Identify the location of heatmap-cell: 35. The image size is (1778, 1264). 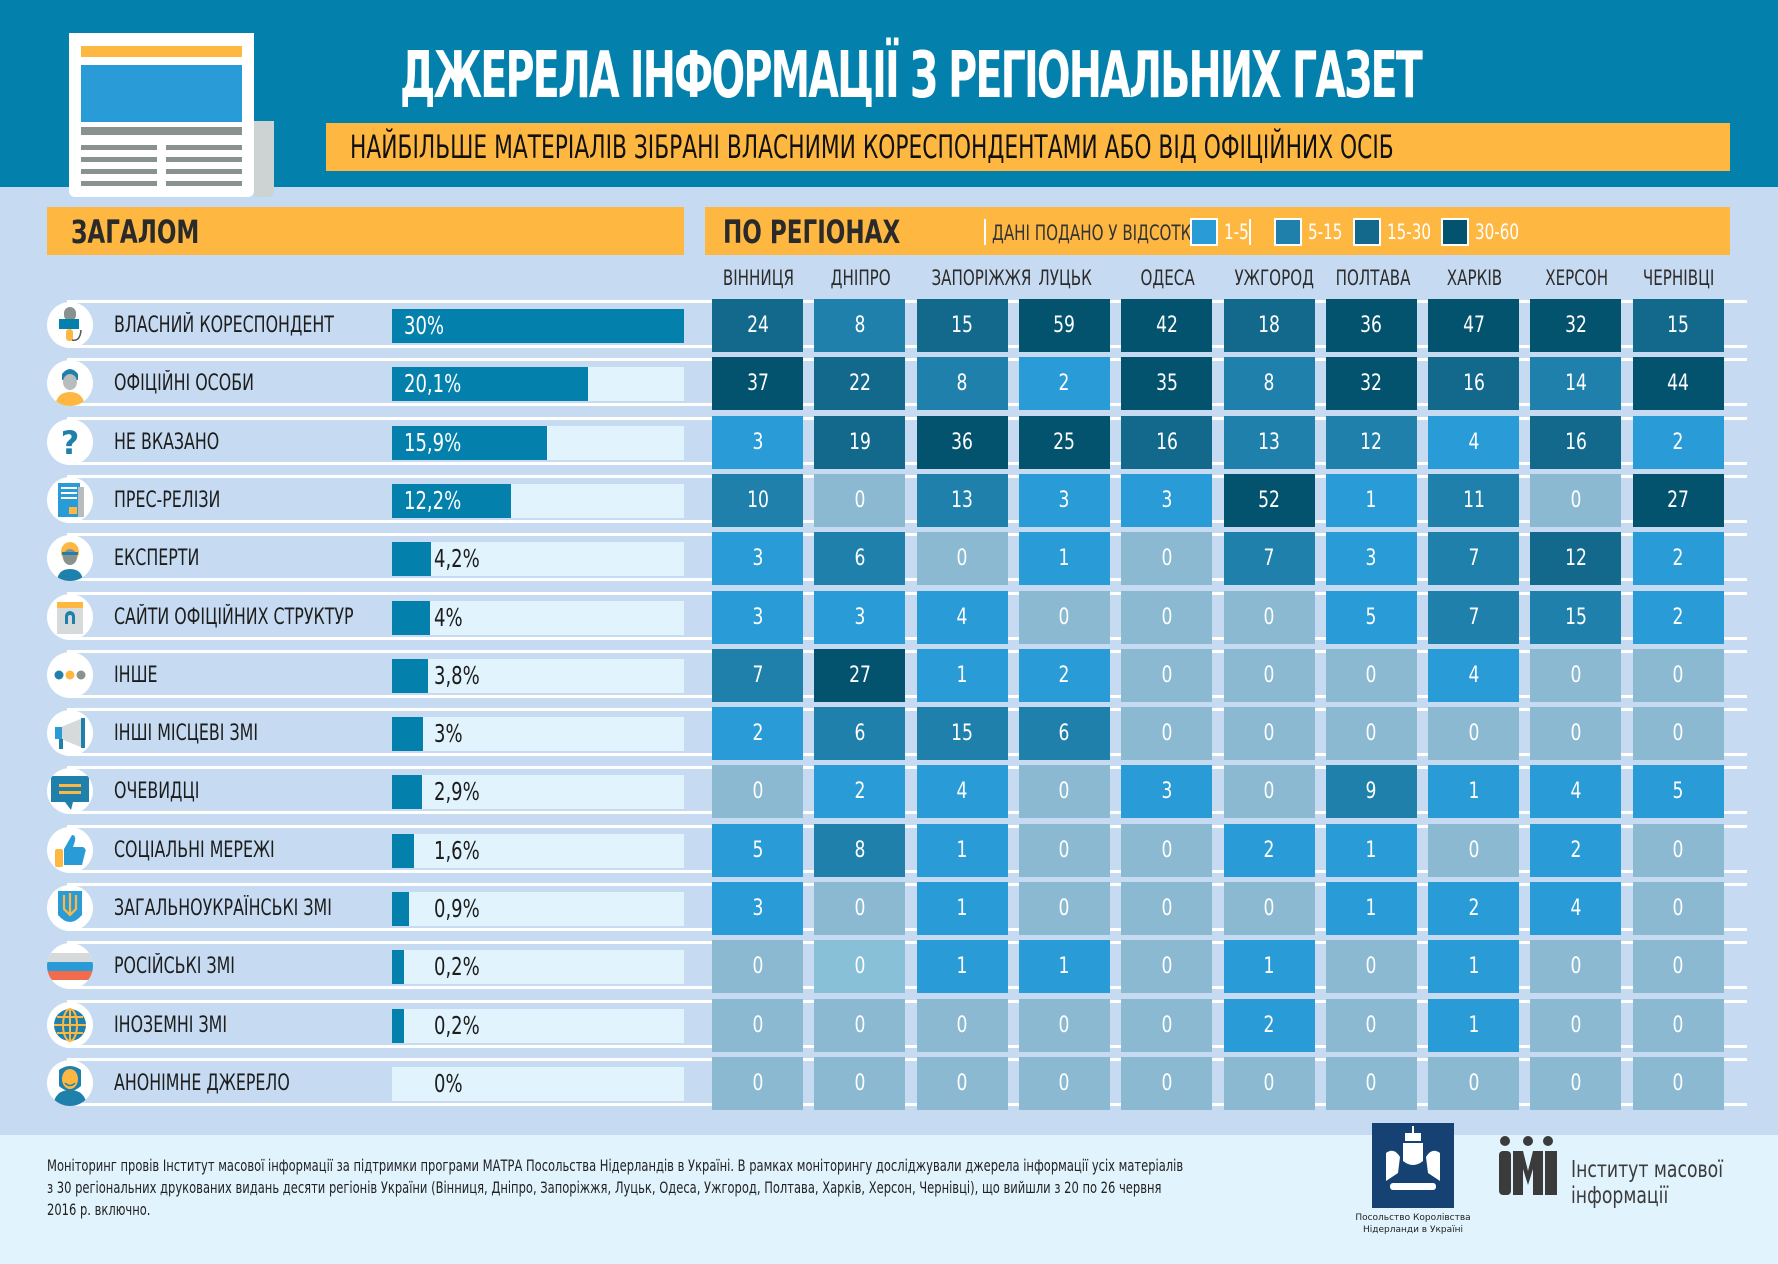
(1167, 384).